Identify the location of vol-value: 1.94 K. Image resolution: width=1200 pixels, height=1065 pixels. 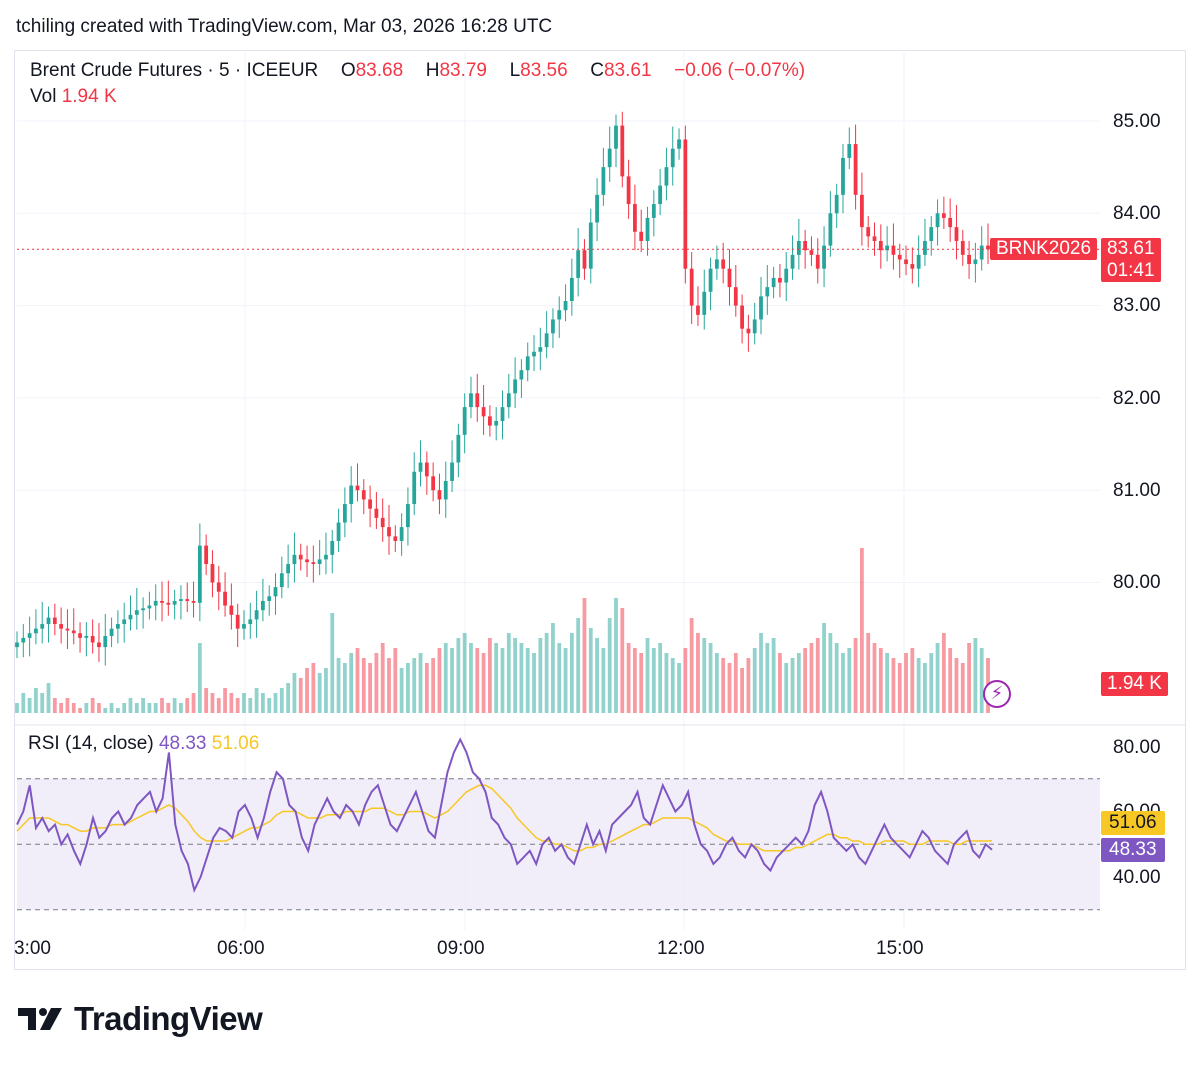
(89, 96).